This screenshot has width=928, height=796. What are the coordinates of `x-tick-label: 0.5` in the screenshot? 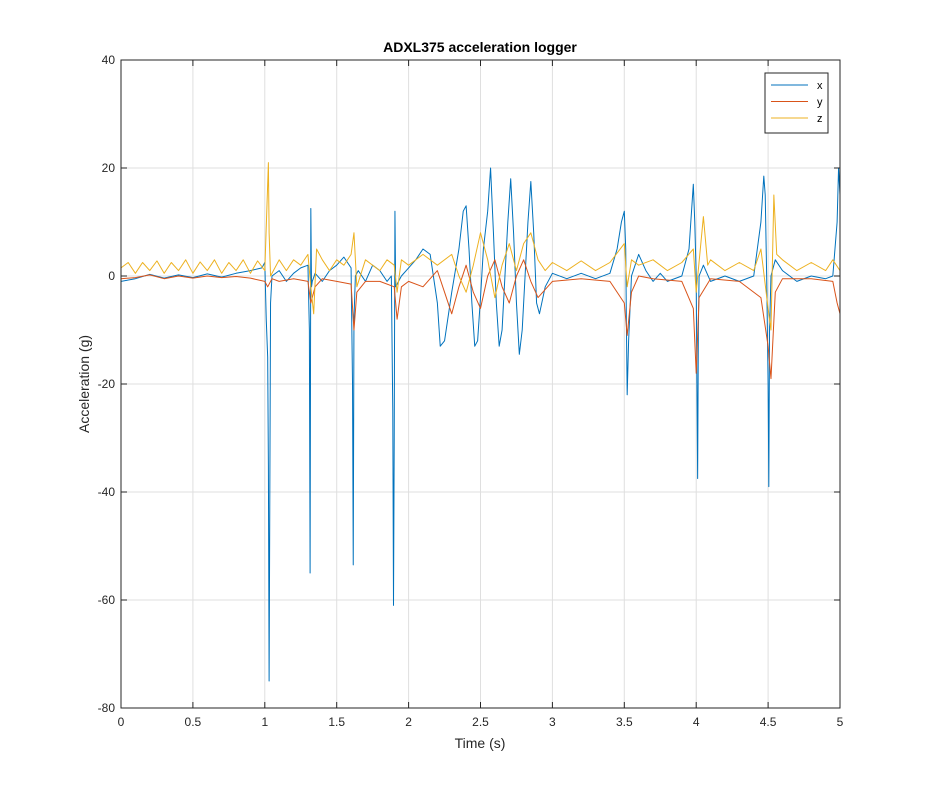 It's located at (193, 722).